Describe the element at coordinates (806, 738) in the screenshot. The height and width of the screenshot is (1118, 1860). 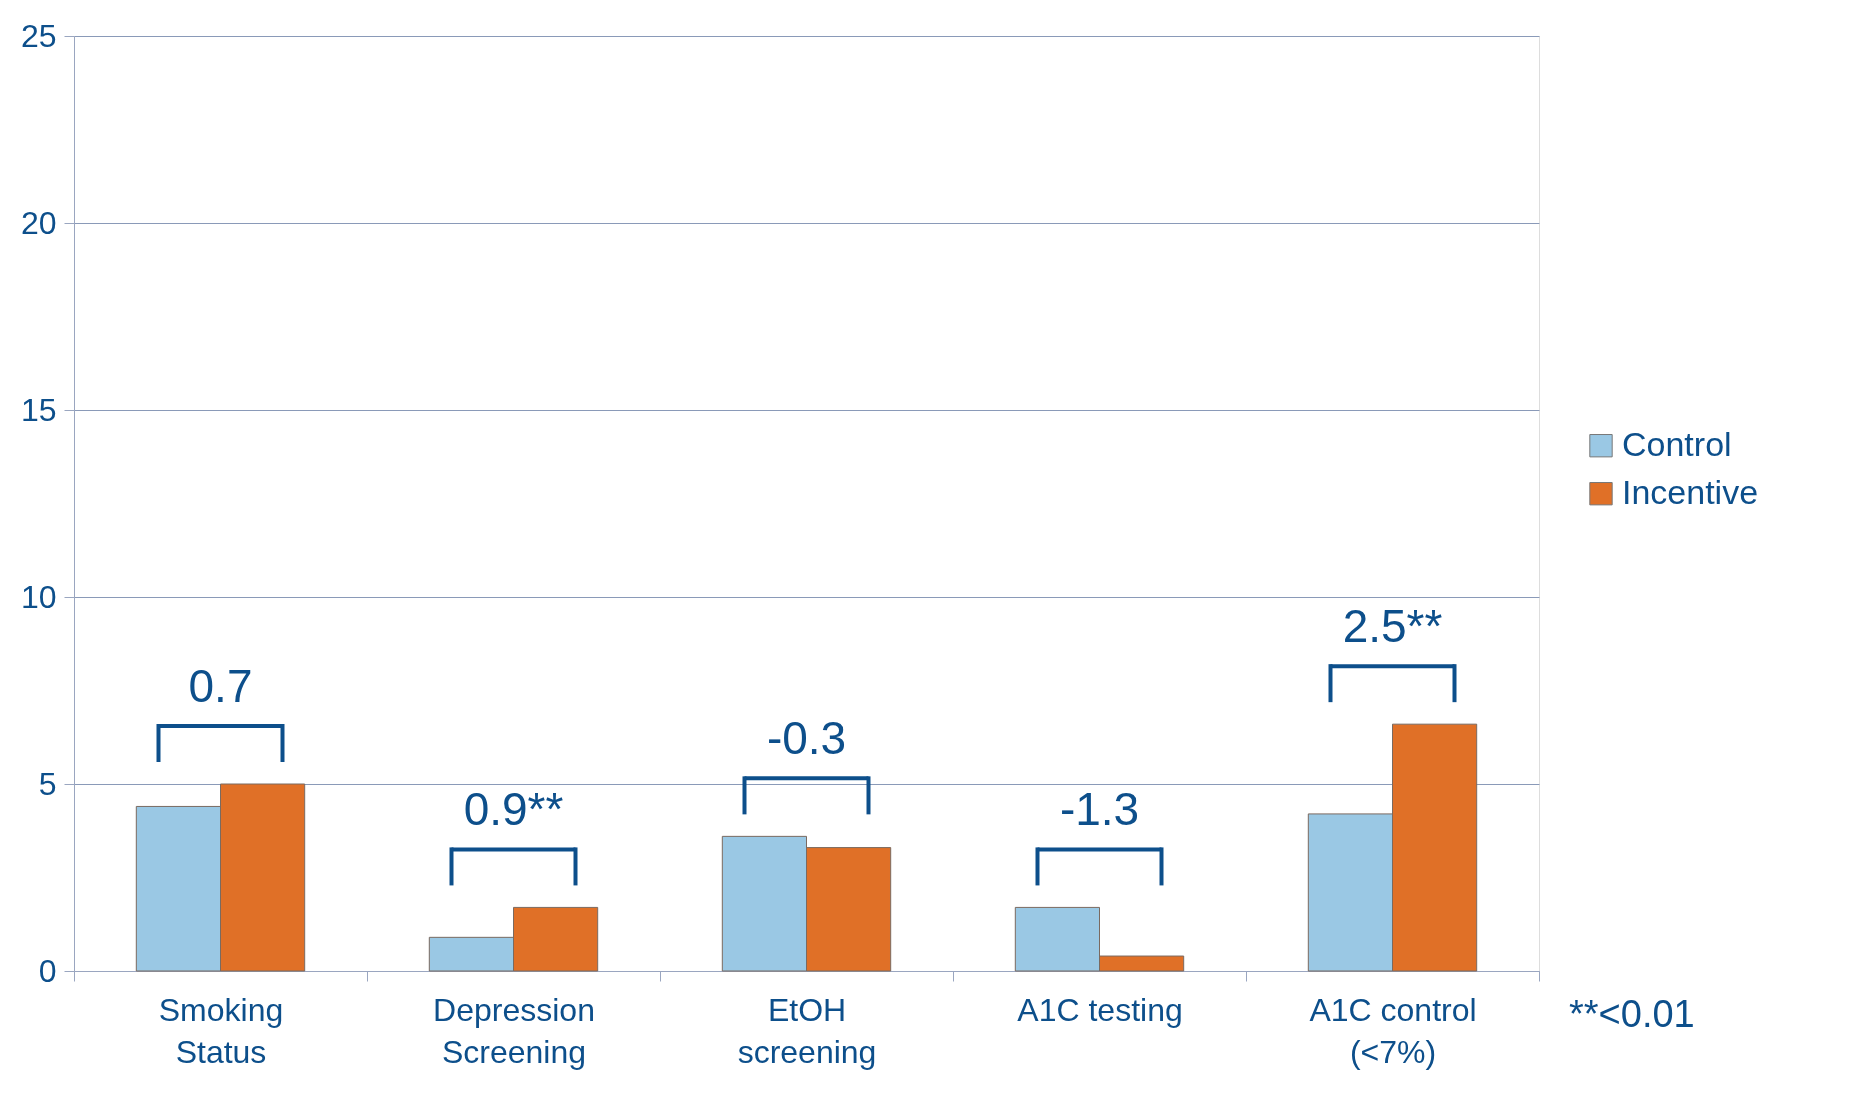
I see `annotation: -0.3` at that location.